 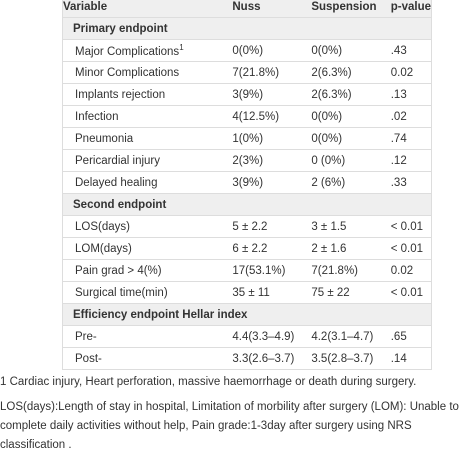 I want to click on cell-text: LOM(days), so click(x=103, y=248).